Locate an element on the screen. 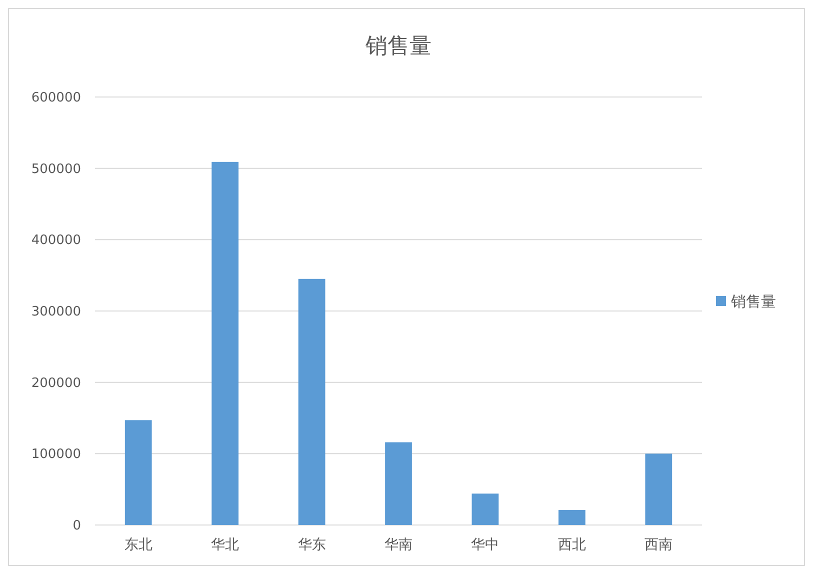  legend-label: 销售量 is located at coordinates (753, 301).